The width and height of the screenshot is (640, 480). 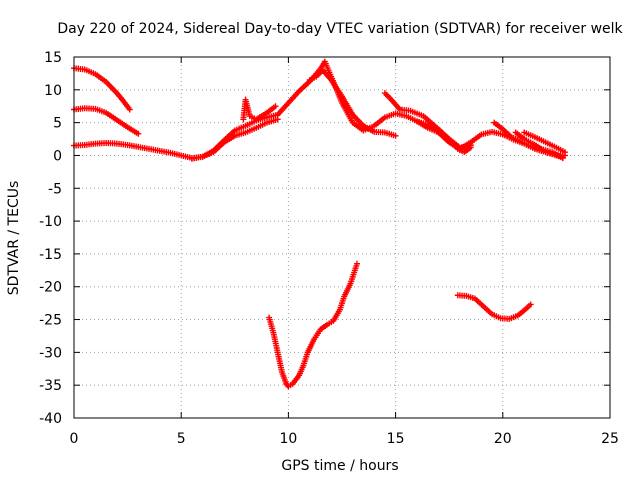 I want to click on series-arc-right2, so click(x=444, y=136).